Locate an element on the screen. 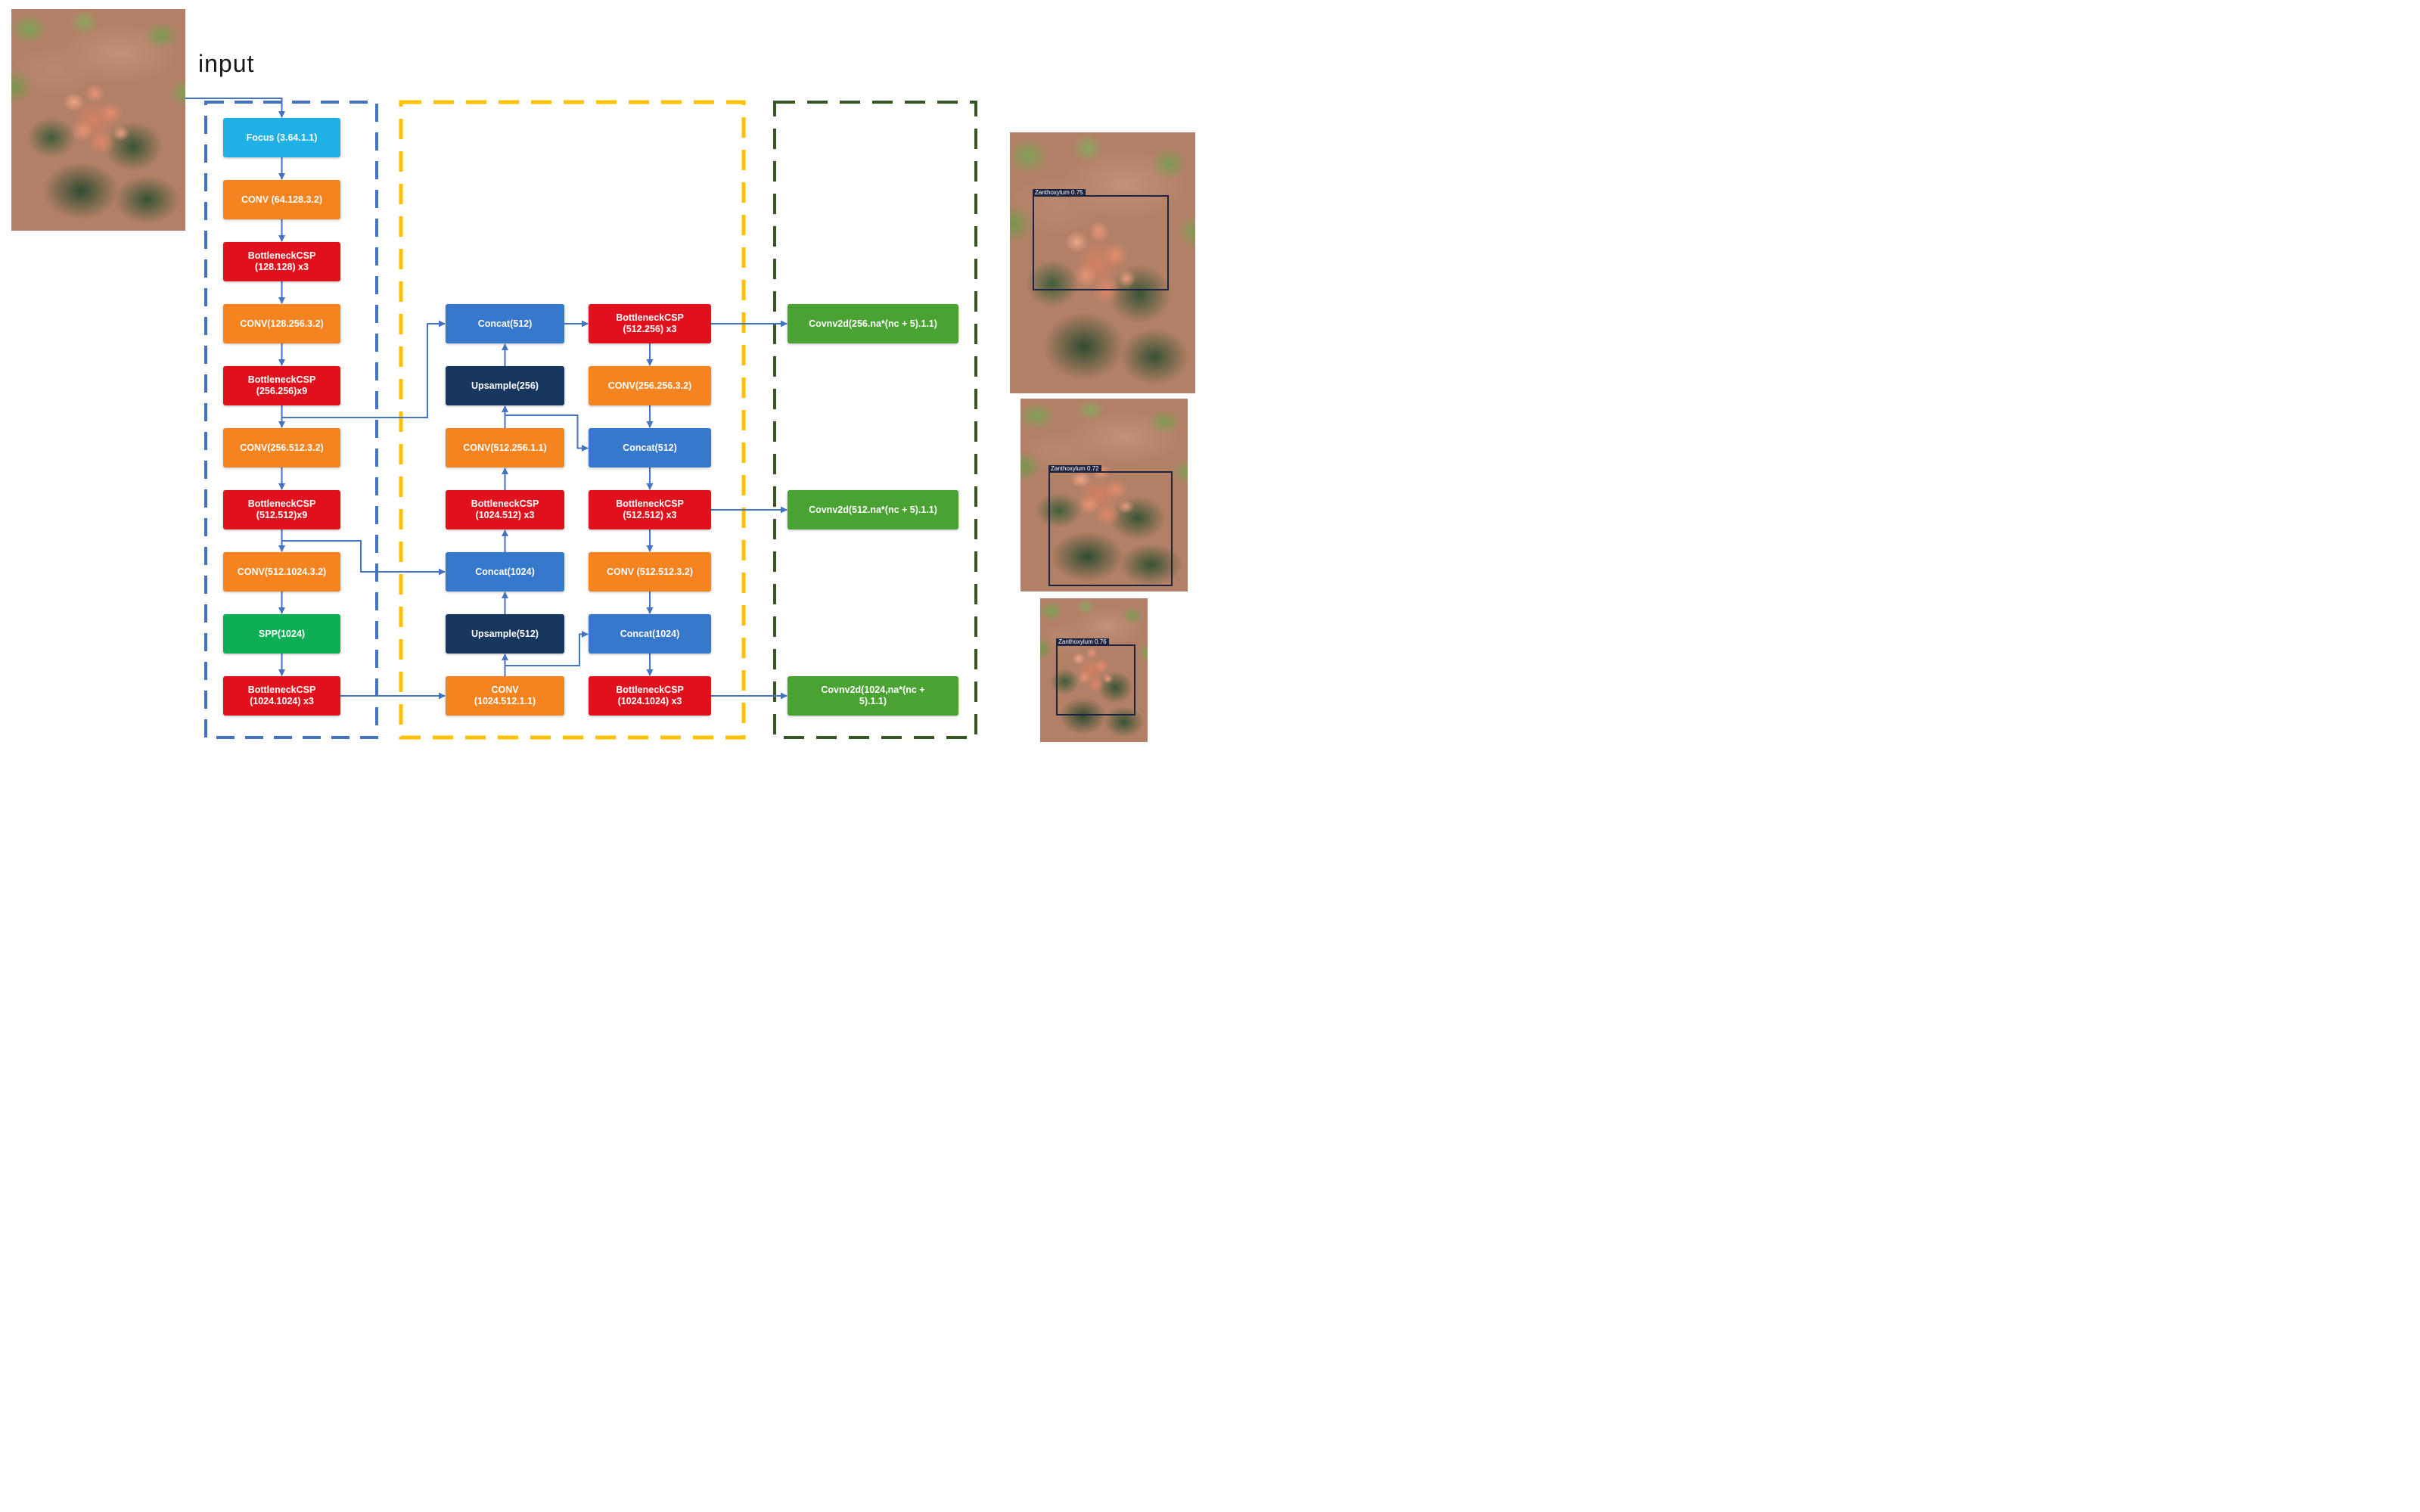 This screenshot has width=2420, height=1512. node-conv-512-1024: CONV(512.1024.3.2) is located at coordinates (281, 571).